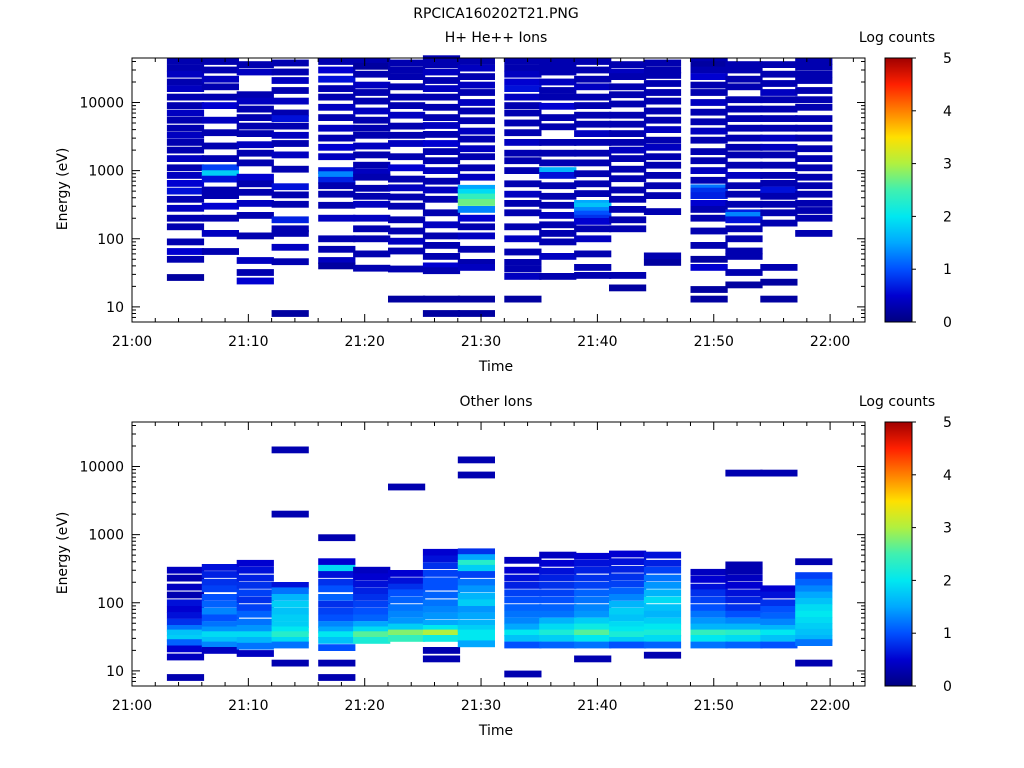 This screenshot has width=1024, height=768. Describe the element at coordinates (714, 706) in the screenshot. I see `x-tick-label: 21:50` at that location.